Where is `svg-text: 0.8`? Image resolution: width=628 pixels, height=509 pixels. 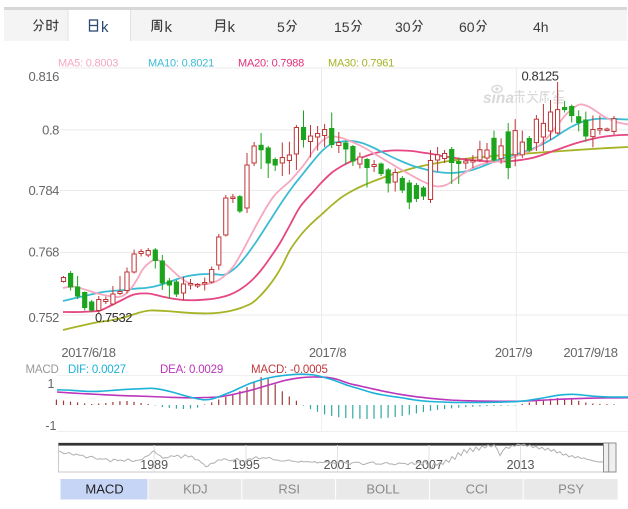
svg-text: 0.8 is located at coordinates (50, 130).